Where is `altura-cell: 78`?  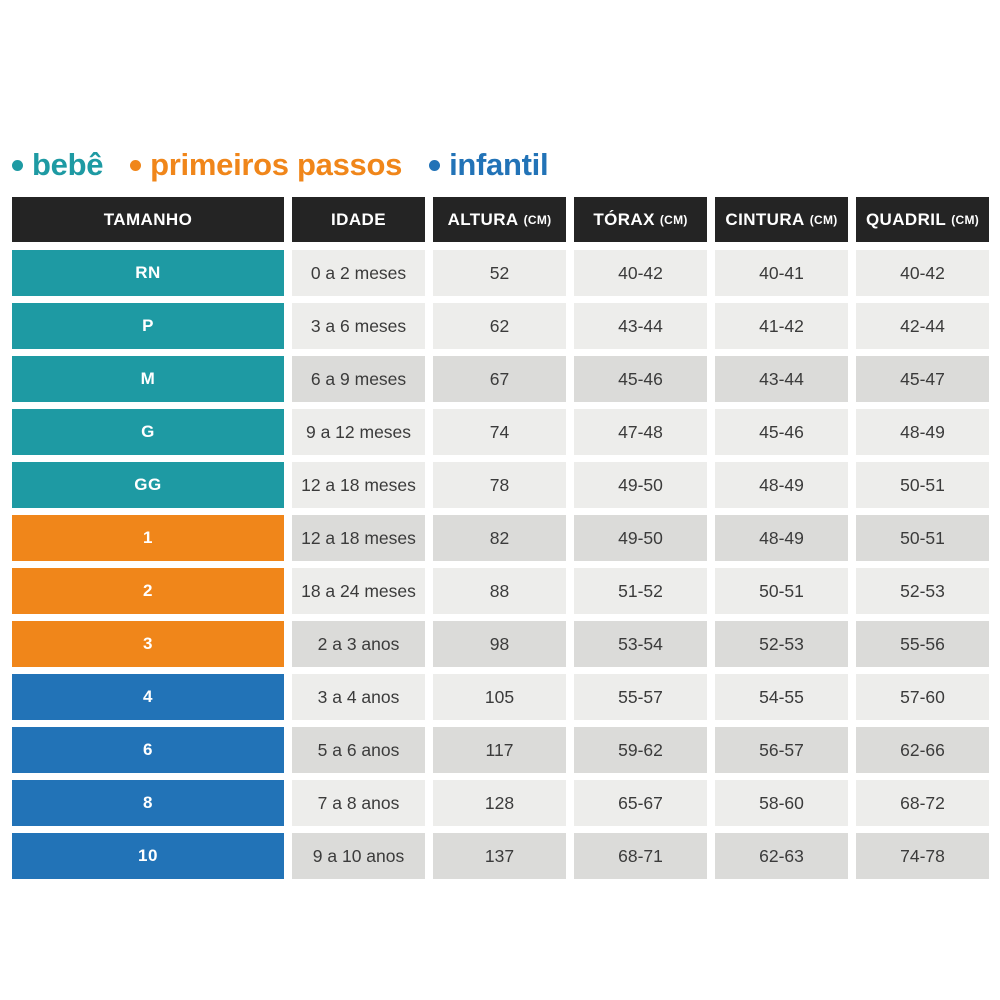
altura-cell: 78 is located at coordinates (499, 485).